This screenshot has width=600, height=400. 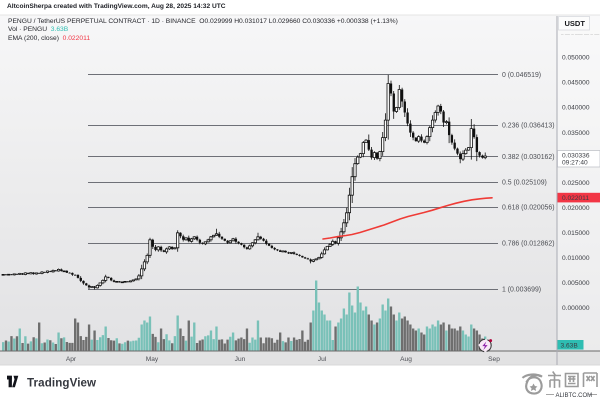 I want to click on svg-text: TradingView, so click(x=62, y=383).